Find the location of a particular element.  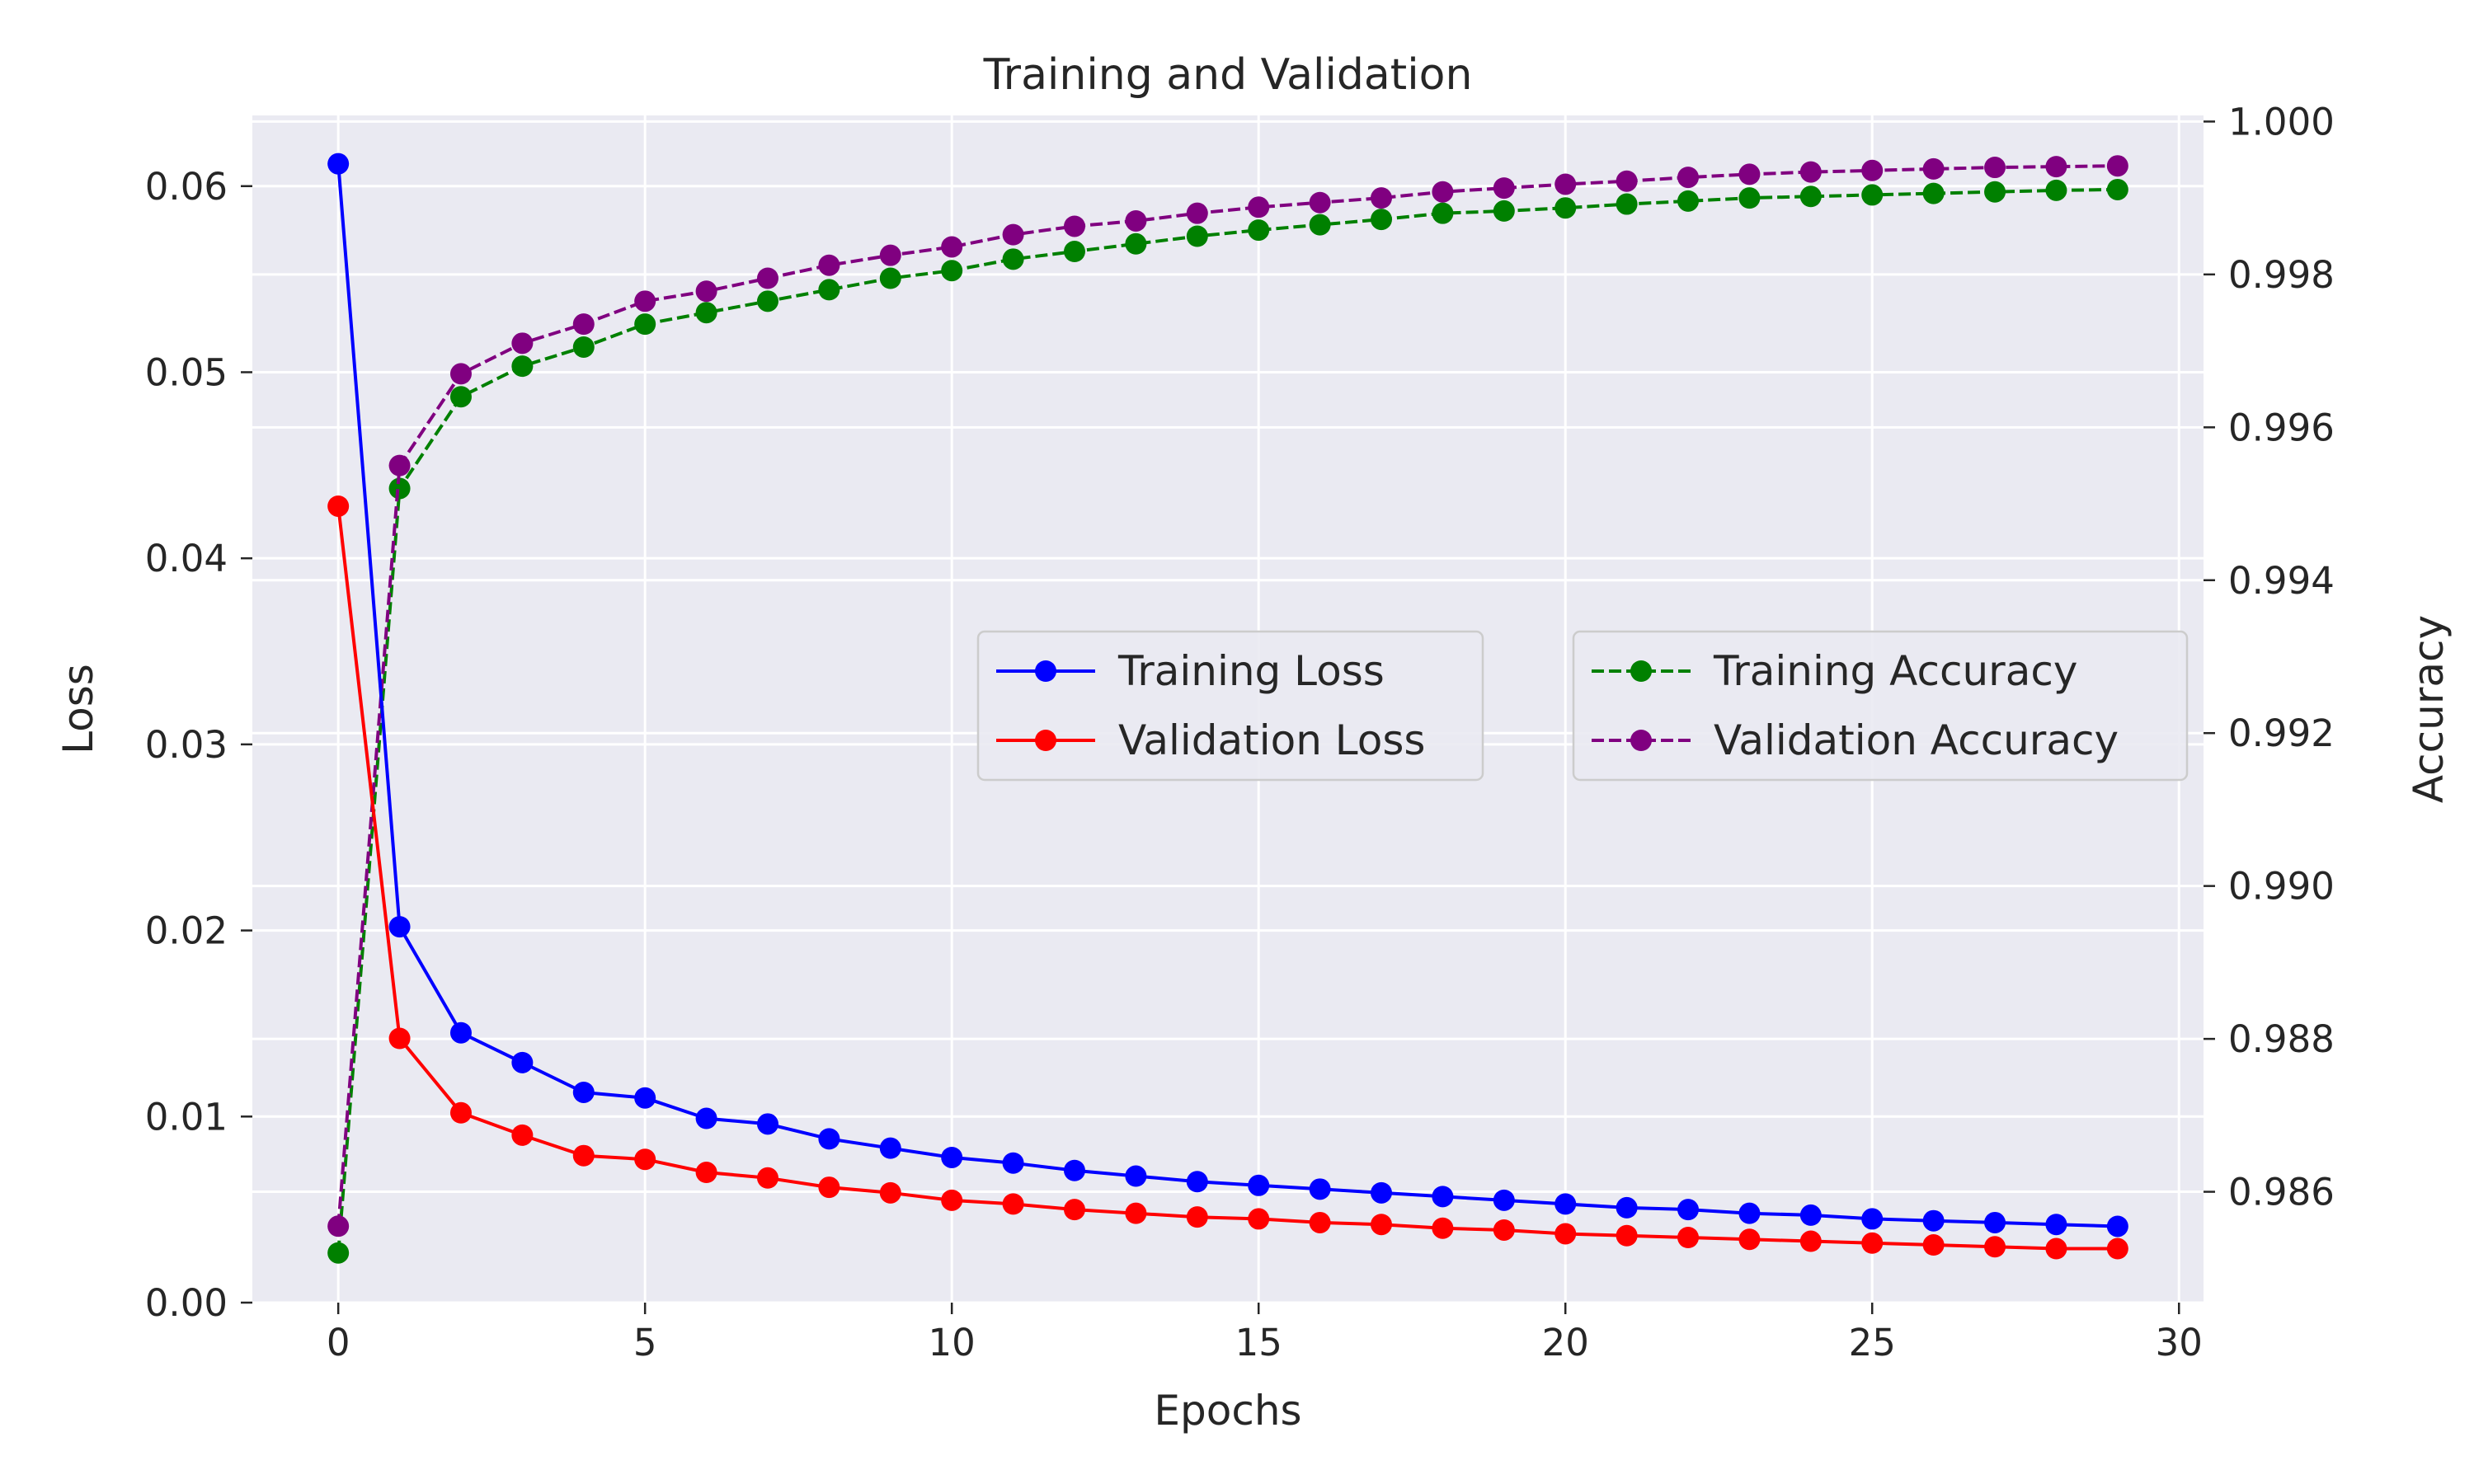

y-axis-label-left: Loss is located at coordinates (78, 709).